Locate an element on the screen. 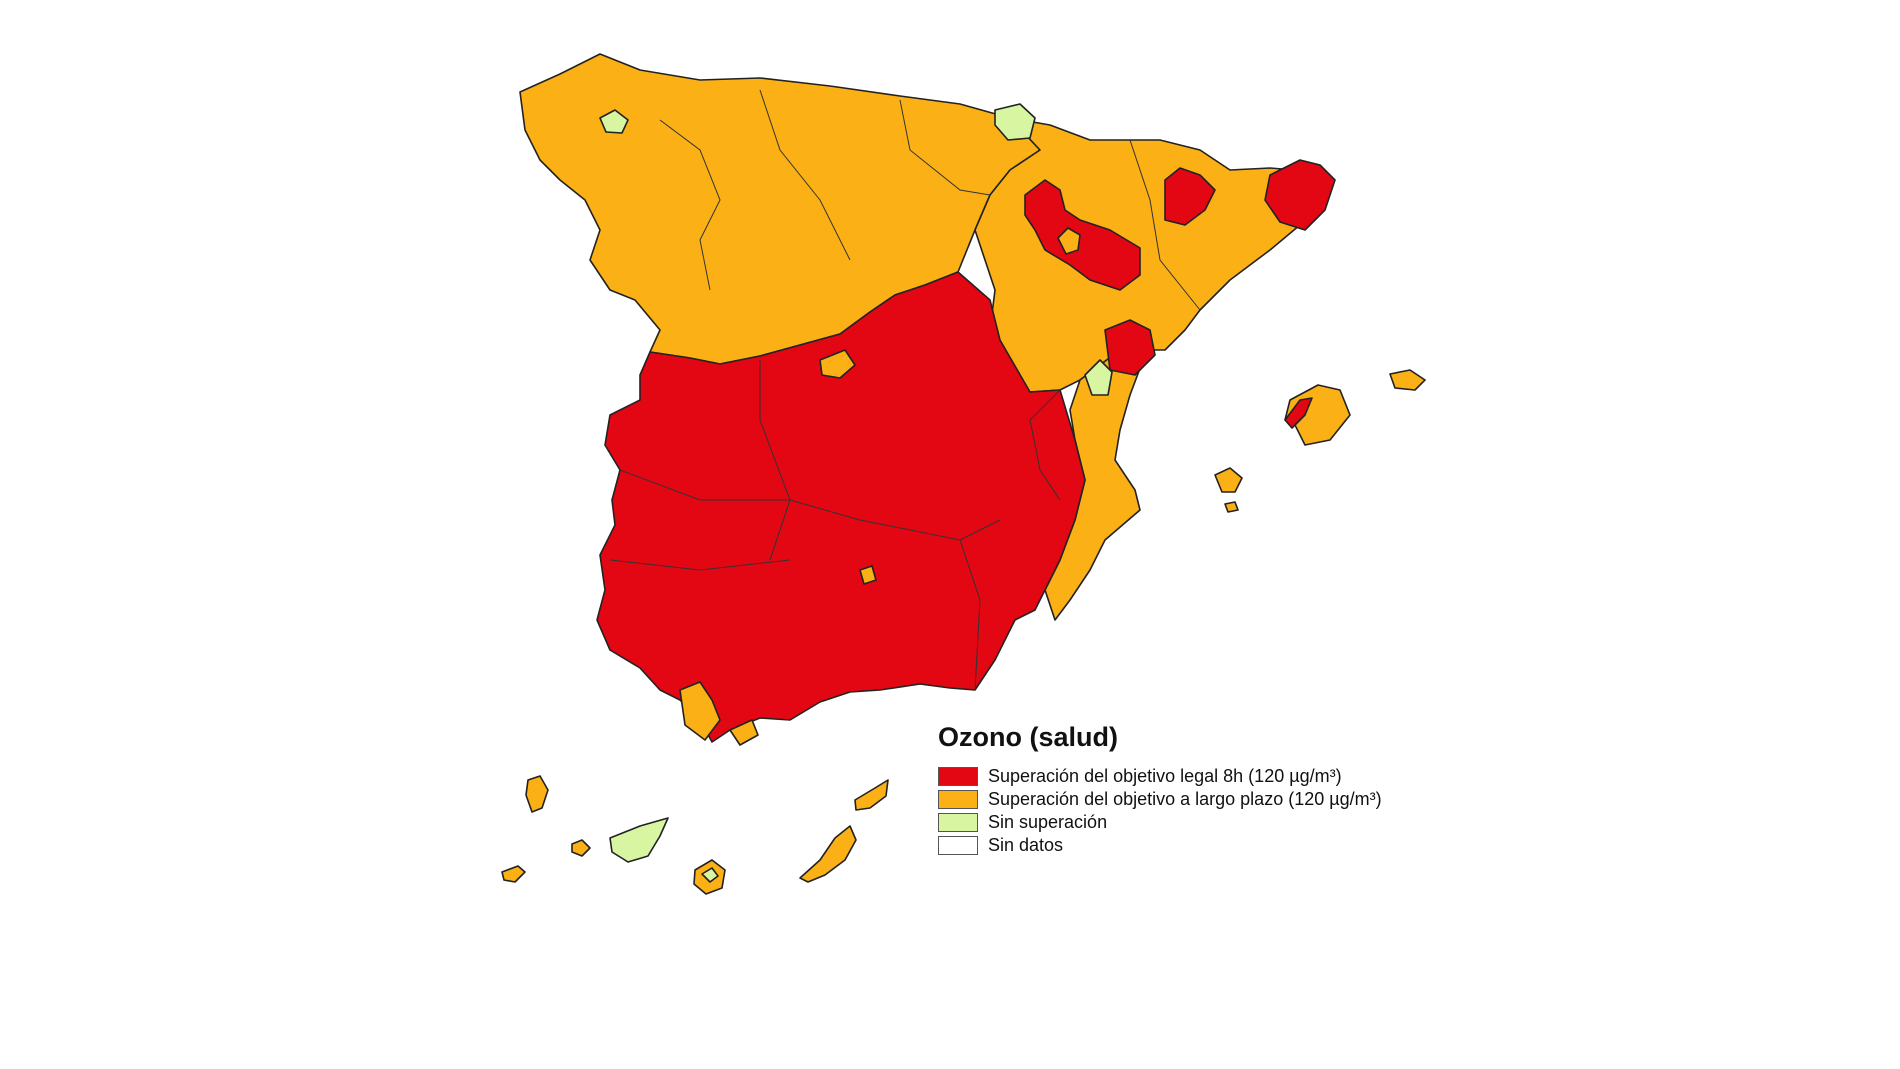 The width and height of the screenshot is (1900, 1069). region-teruel-green is located at coordinates (1098, 377).